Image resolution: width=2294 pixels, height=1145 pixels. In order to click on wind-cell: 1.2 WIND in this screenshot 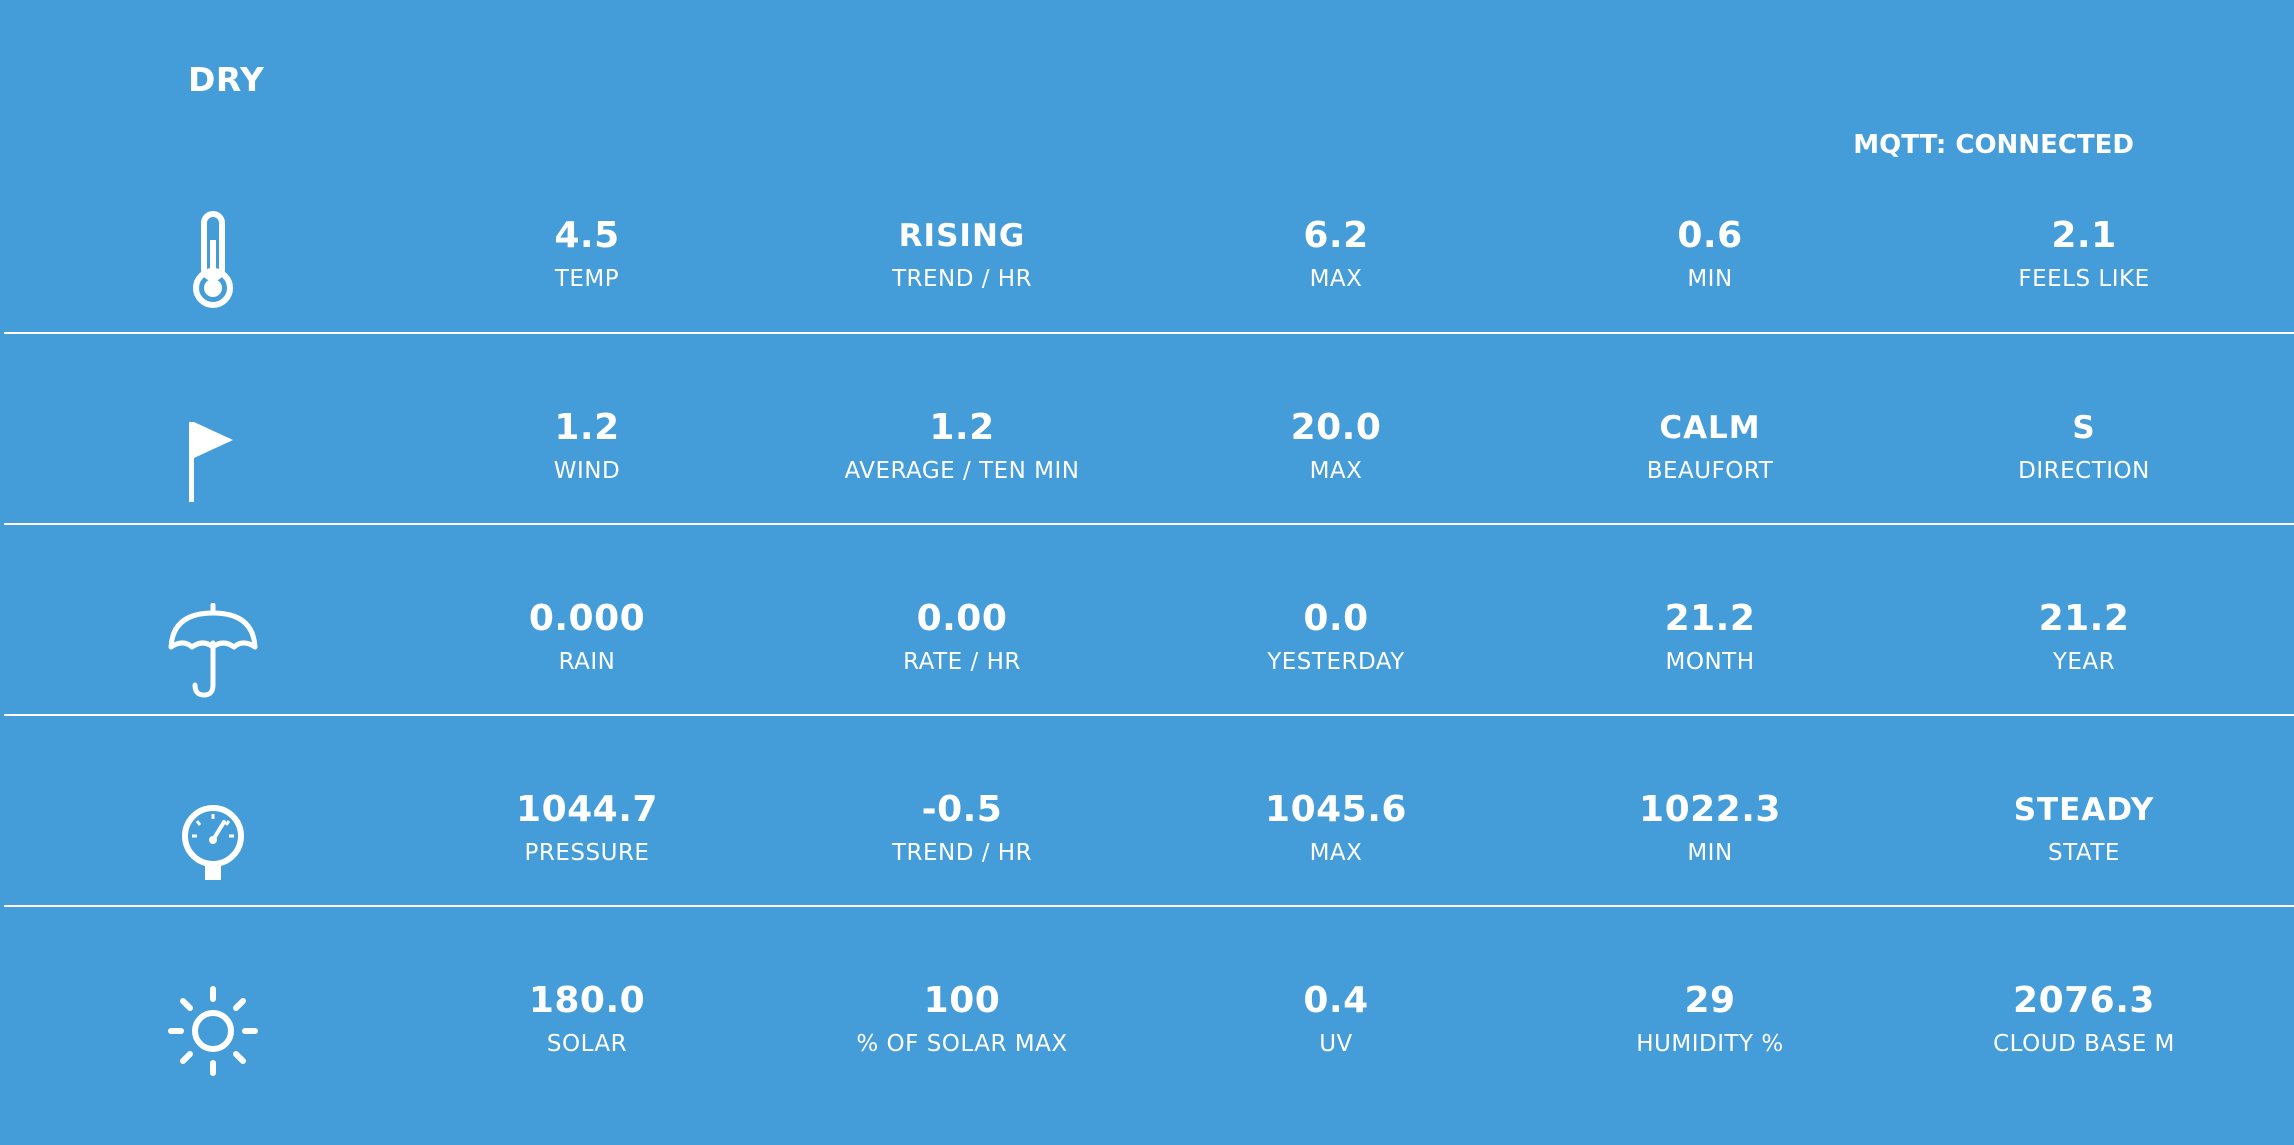, I will do `click(587, 447)`.